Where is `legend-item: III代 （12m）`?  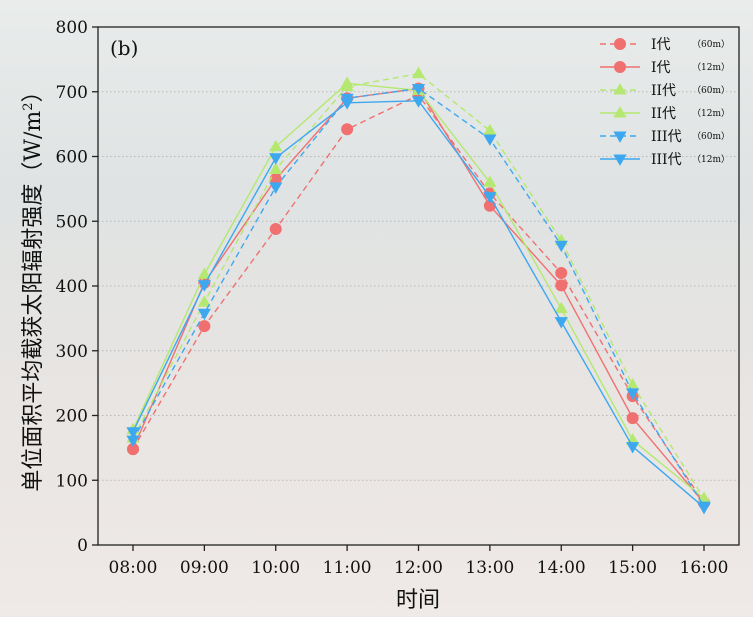
legend-item: III代 （12m） is located at coordinates (665, 160).